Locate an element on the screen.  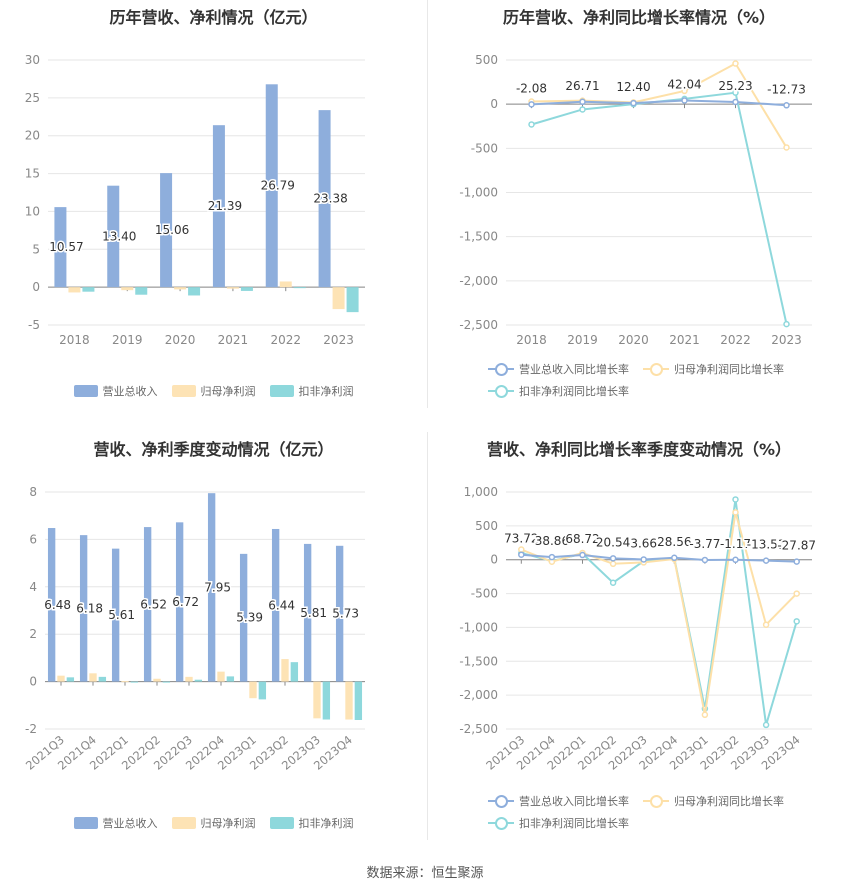
data-label: 5.73 is located at coordinates (345, 614).